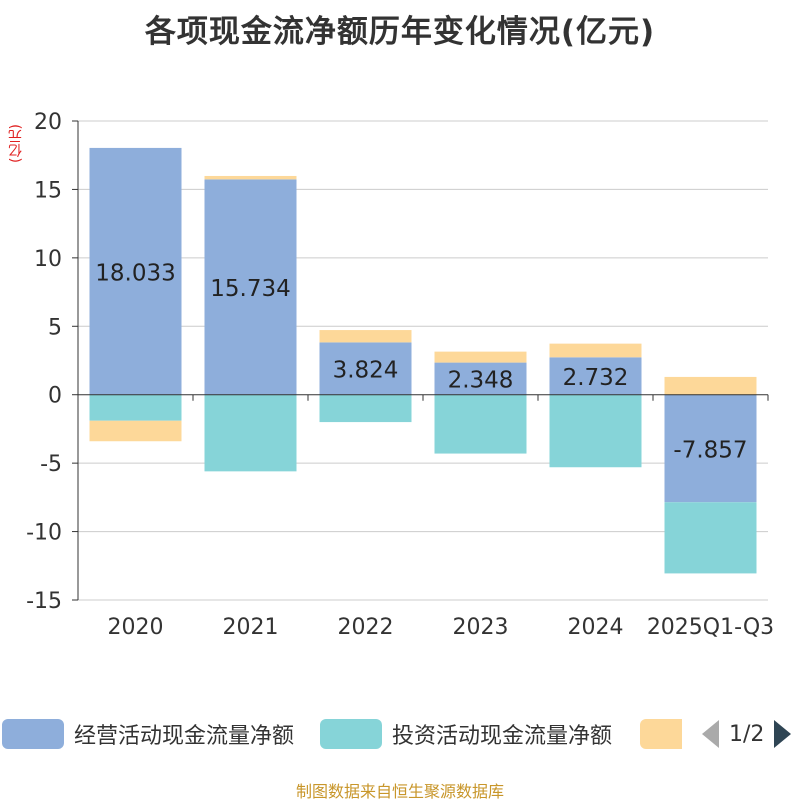 The height and width of the screenshot is (802, 800). I want to click on chart-title: 各项现金流净额历年变化情况(亿元), so click(400, 32).